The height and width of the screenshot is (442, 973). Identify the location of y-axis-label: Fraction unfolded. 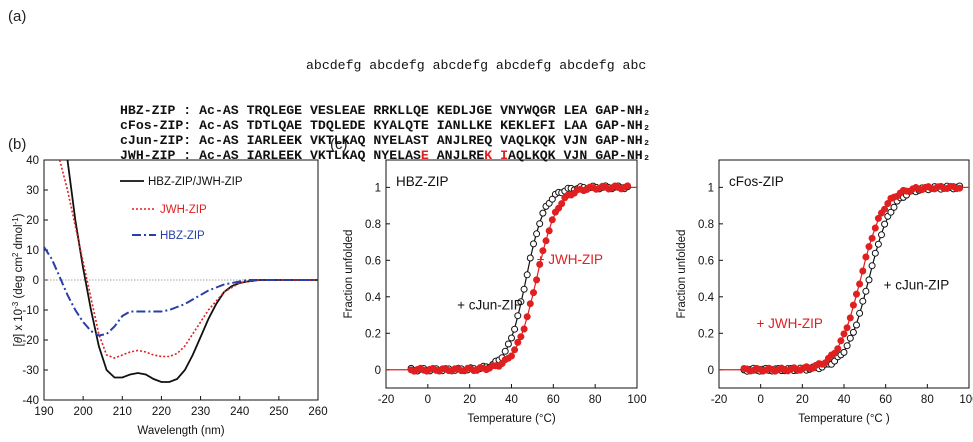
(349, 274).